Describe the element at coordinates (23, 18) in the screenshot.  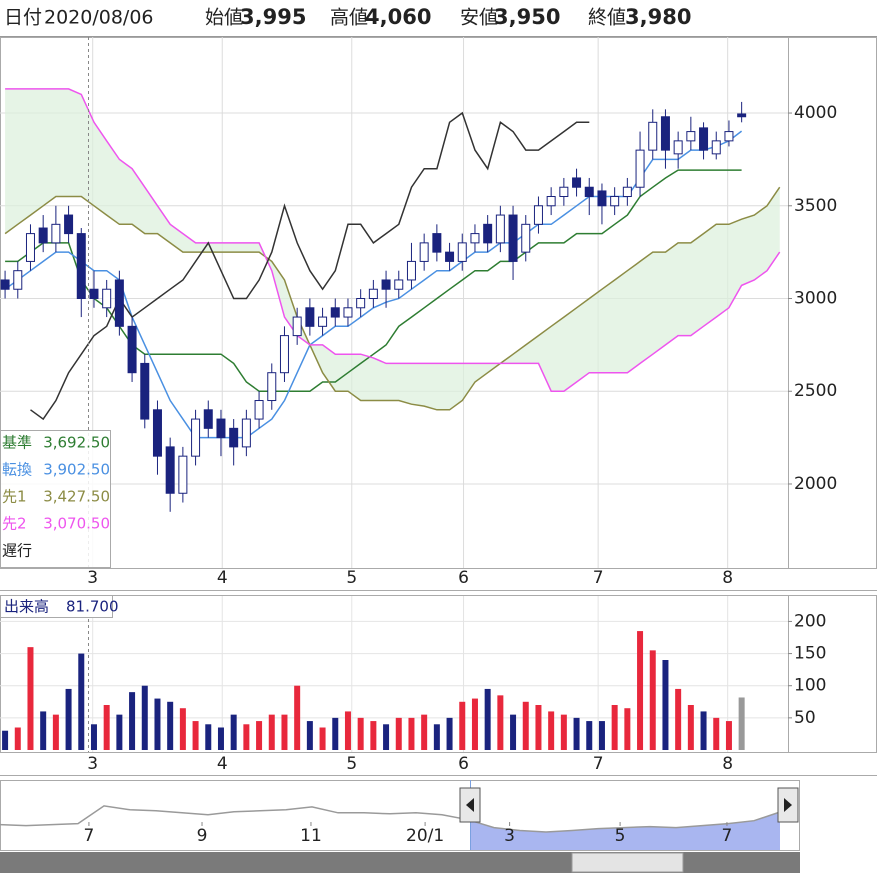
I see `date-label: 日付` at that location.